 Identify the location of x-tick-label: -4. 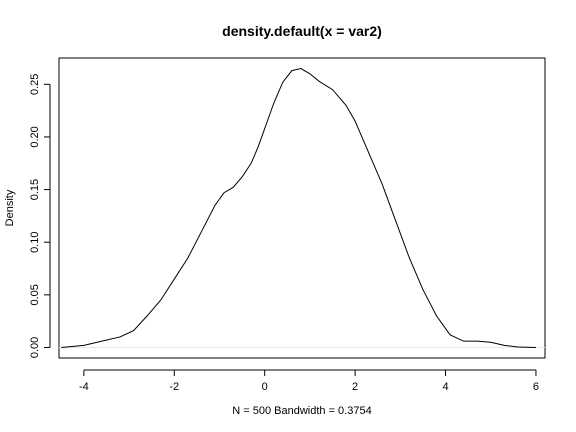
(84, 387).